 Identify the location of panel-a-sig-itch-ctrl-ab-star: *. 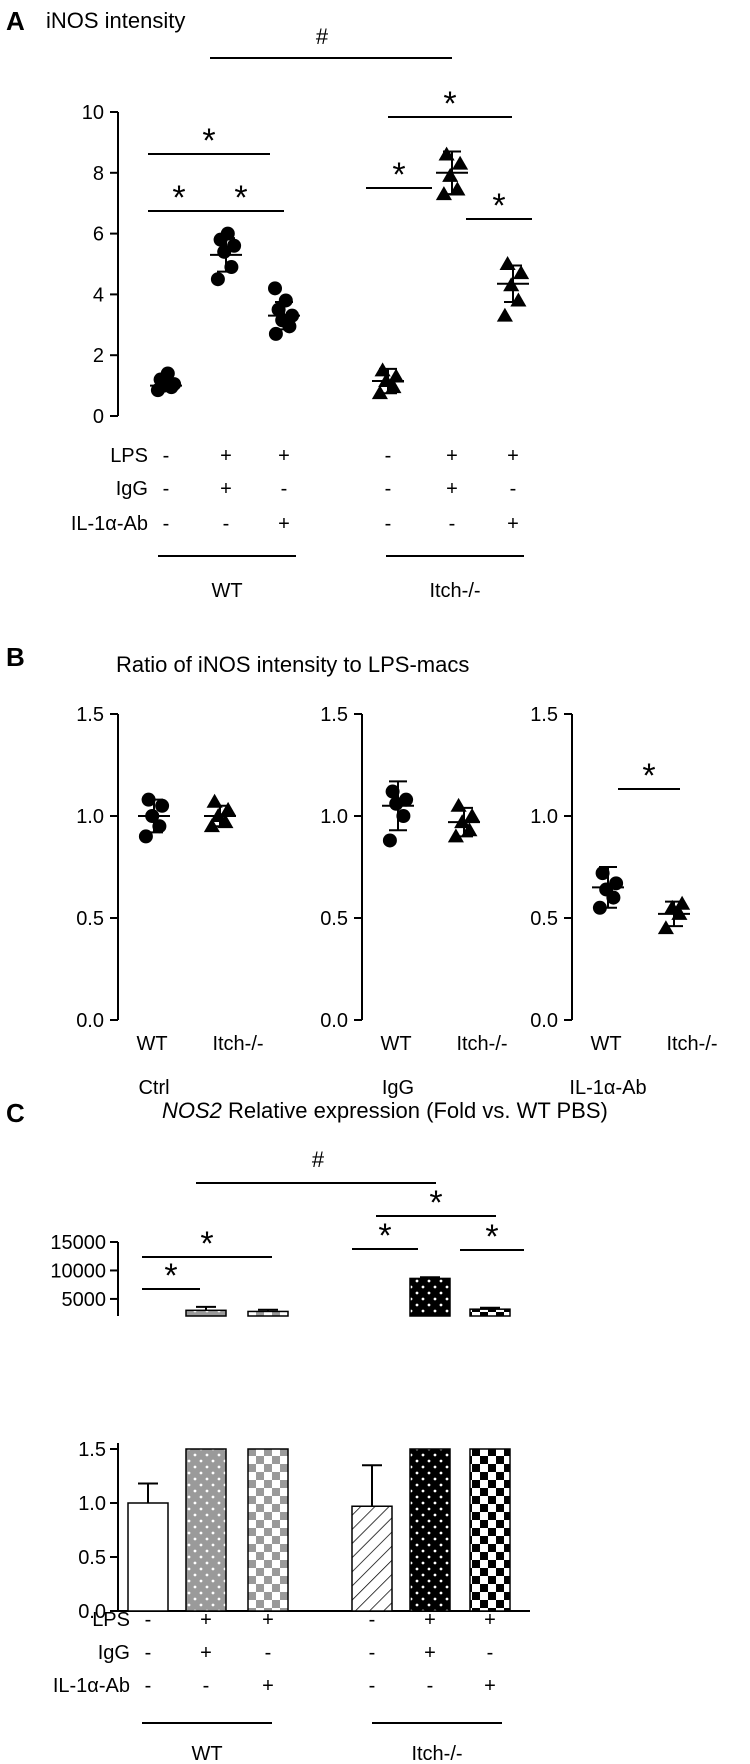
(449, 104).